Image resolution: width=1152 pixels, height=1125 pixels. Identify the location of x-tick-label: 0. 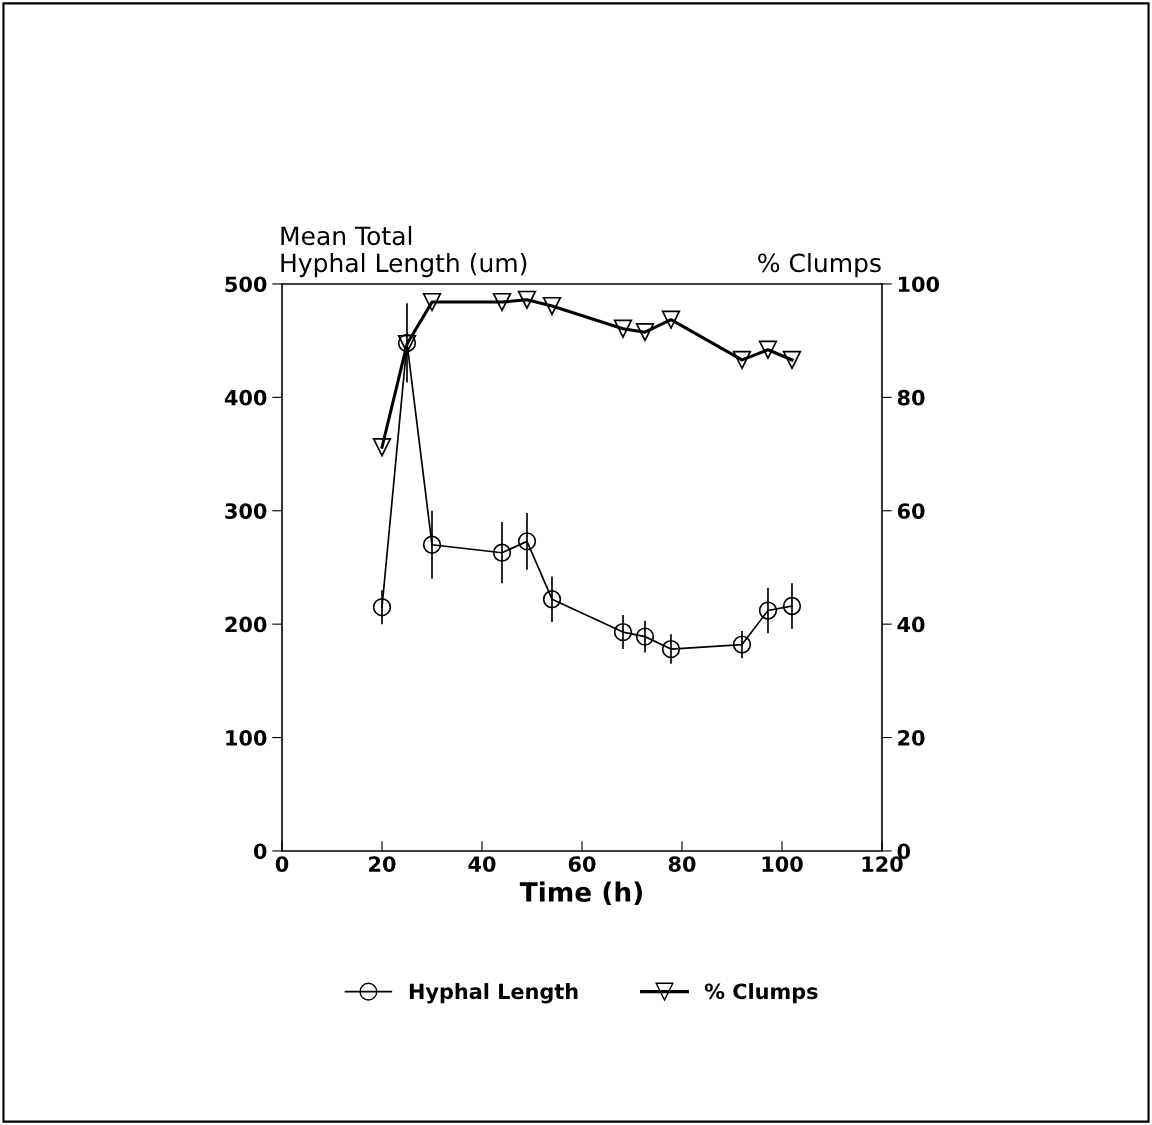
(282, 864).